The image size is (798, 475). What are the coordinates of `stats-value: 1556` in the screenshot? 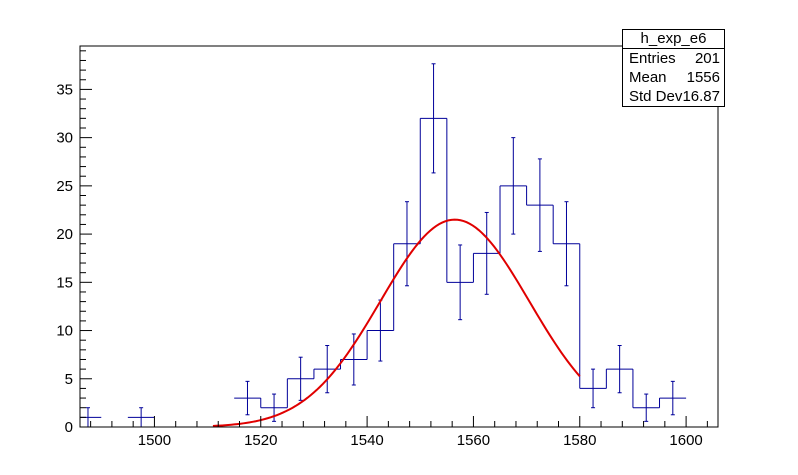 It's located at (703, 77).